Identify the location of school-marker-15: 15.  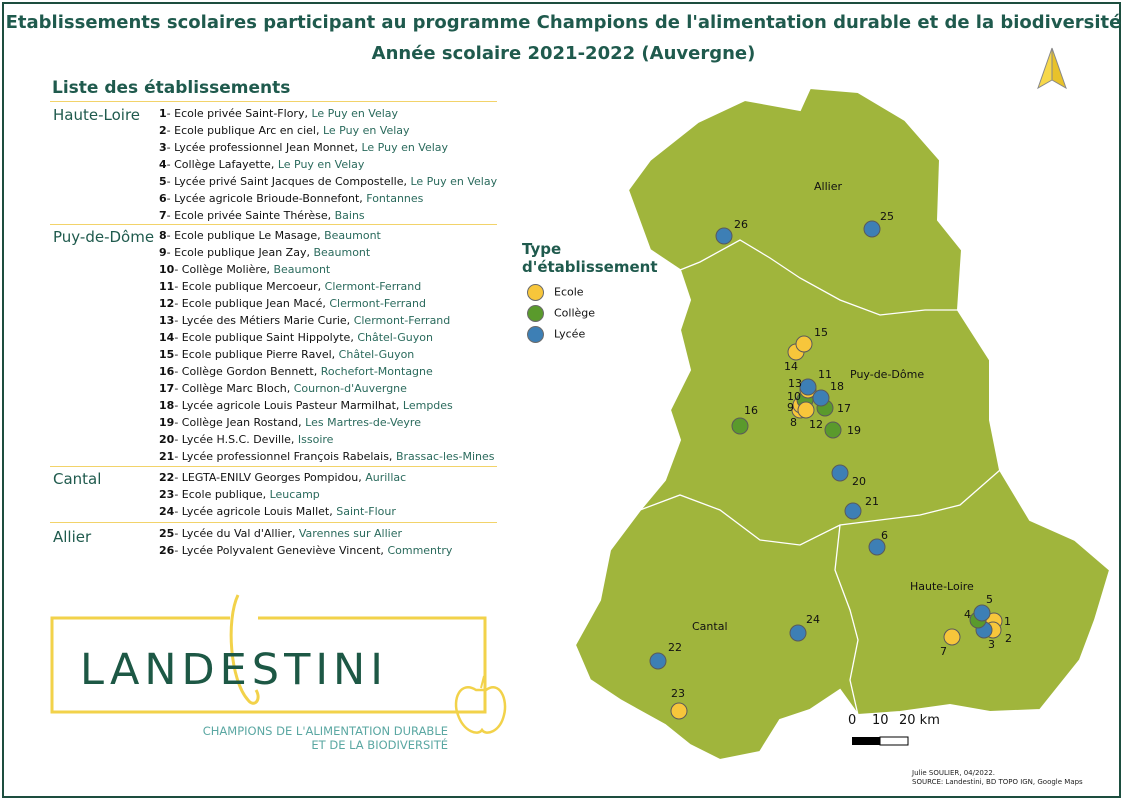
(811, 339).